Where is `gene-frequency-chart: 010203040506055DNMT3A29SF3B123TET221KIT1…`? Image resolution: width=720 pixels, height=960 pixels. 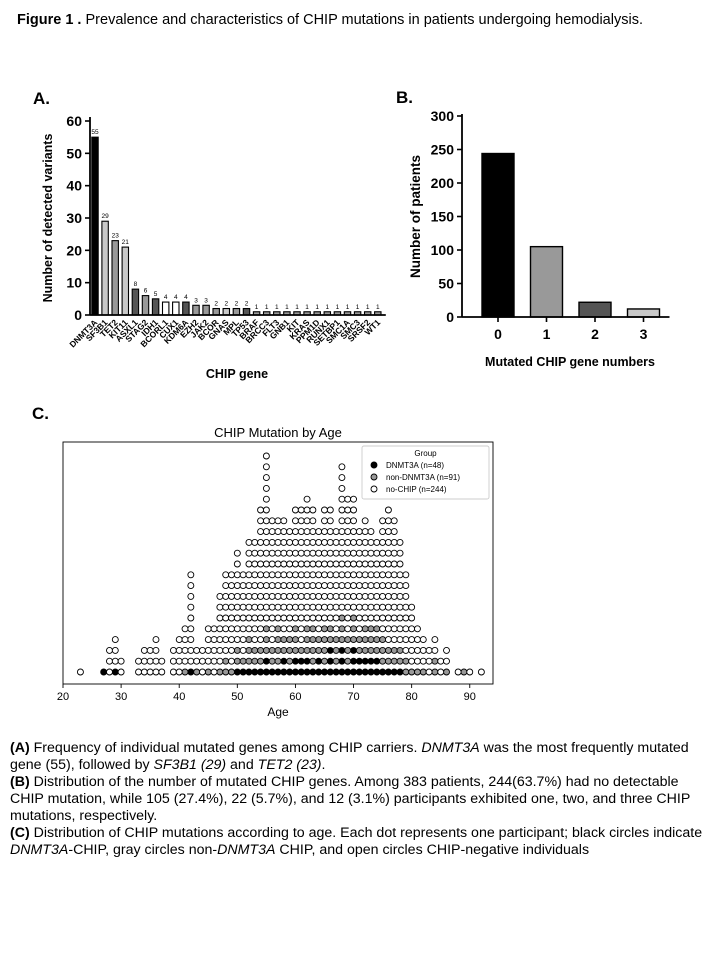 gene-frequency-chart: 010203040506055DNMT3A29SF3B123TET221KIT1… is located at coordinates (213, 247).